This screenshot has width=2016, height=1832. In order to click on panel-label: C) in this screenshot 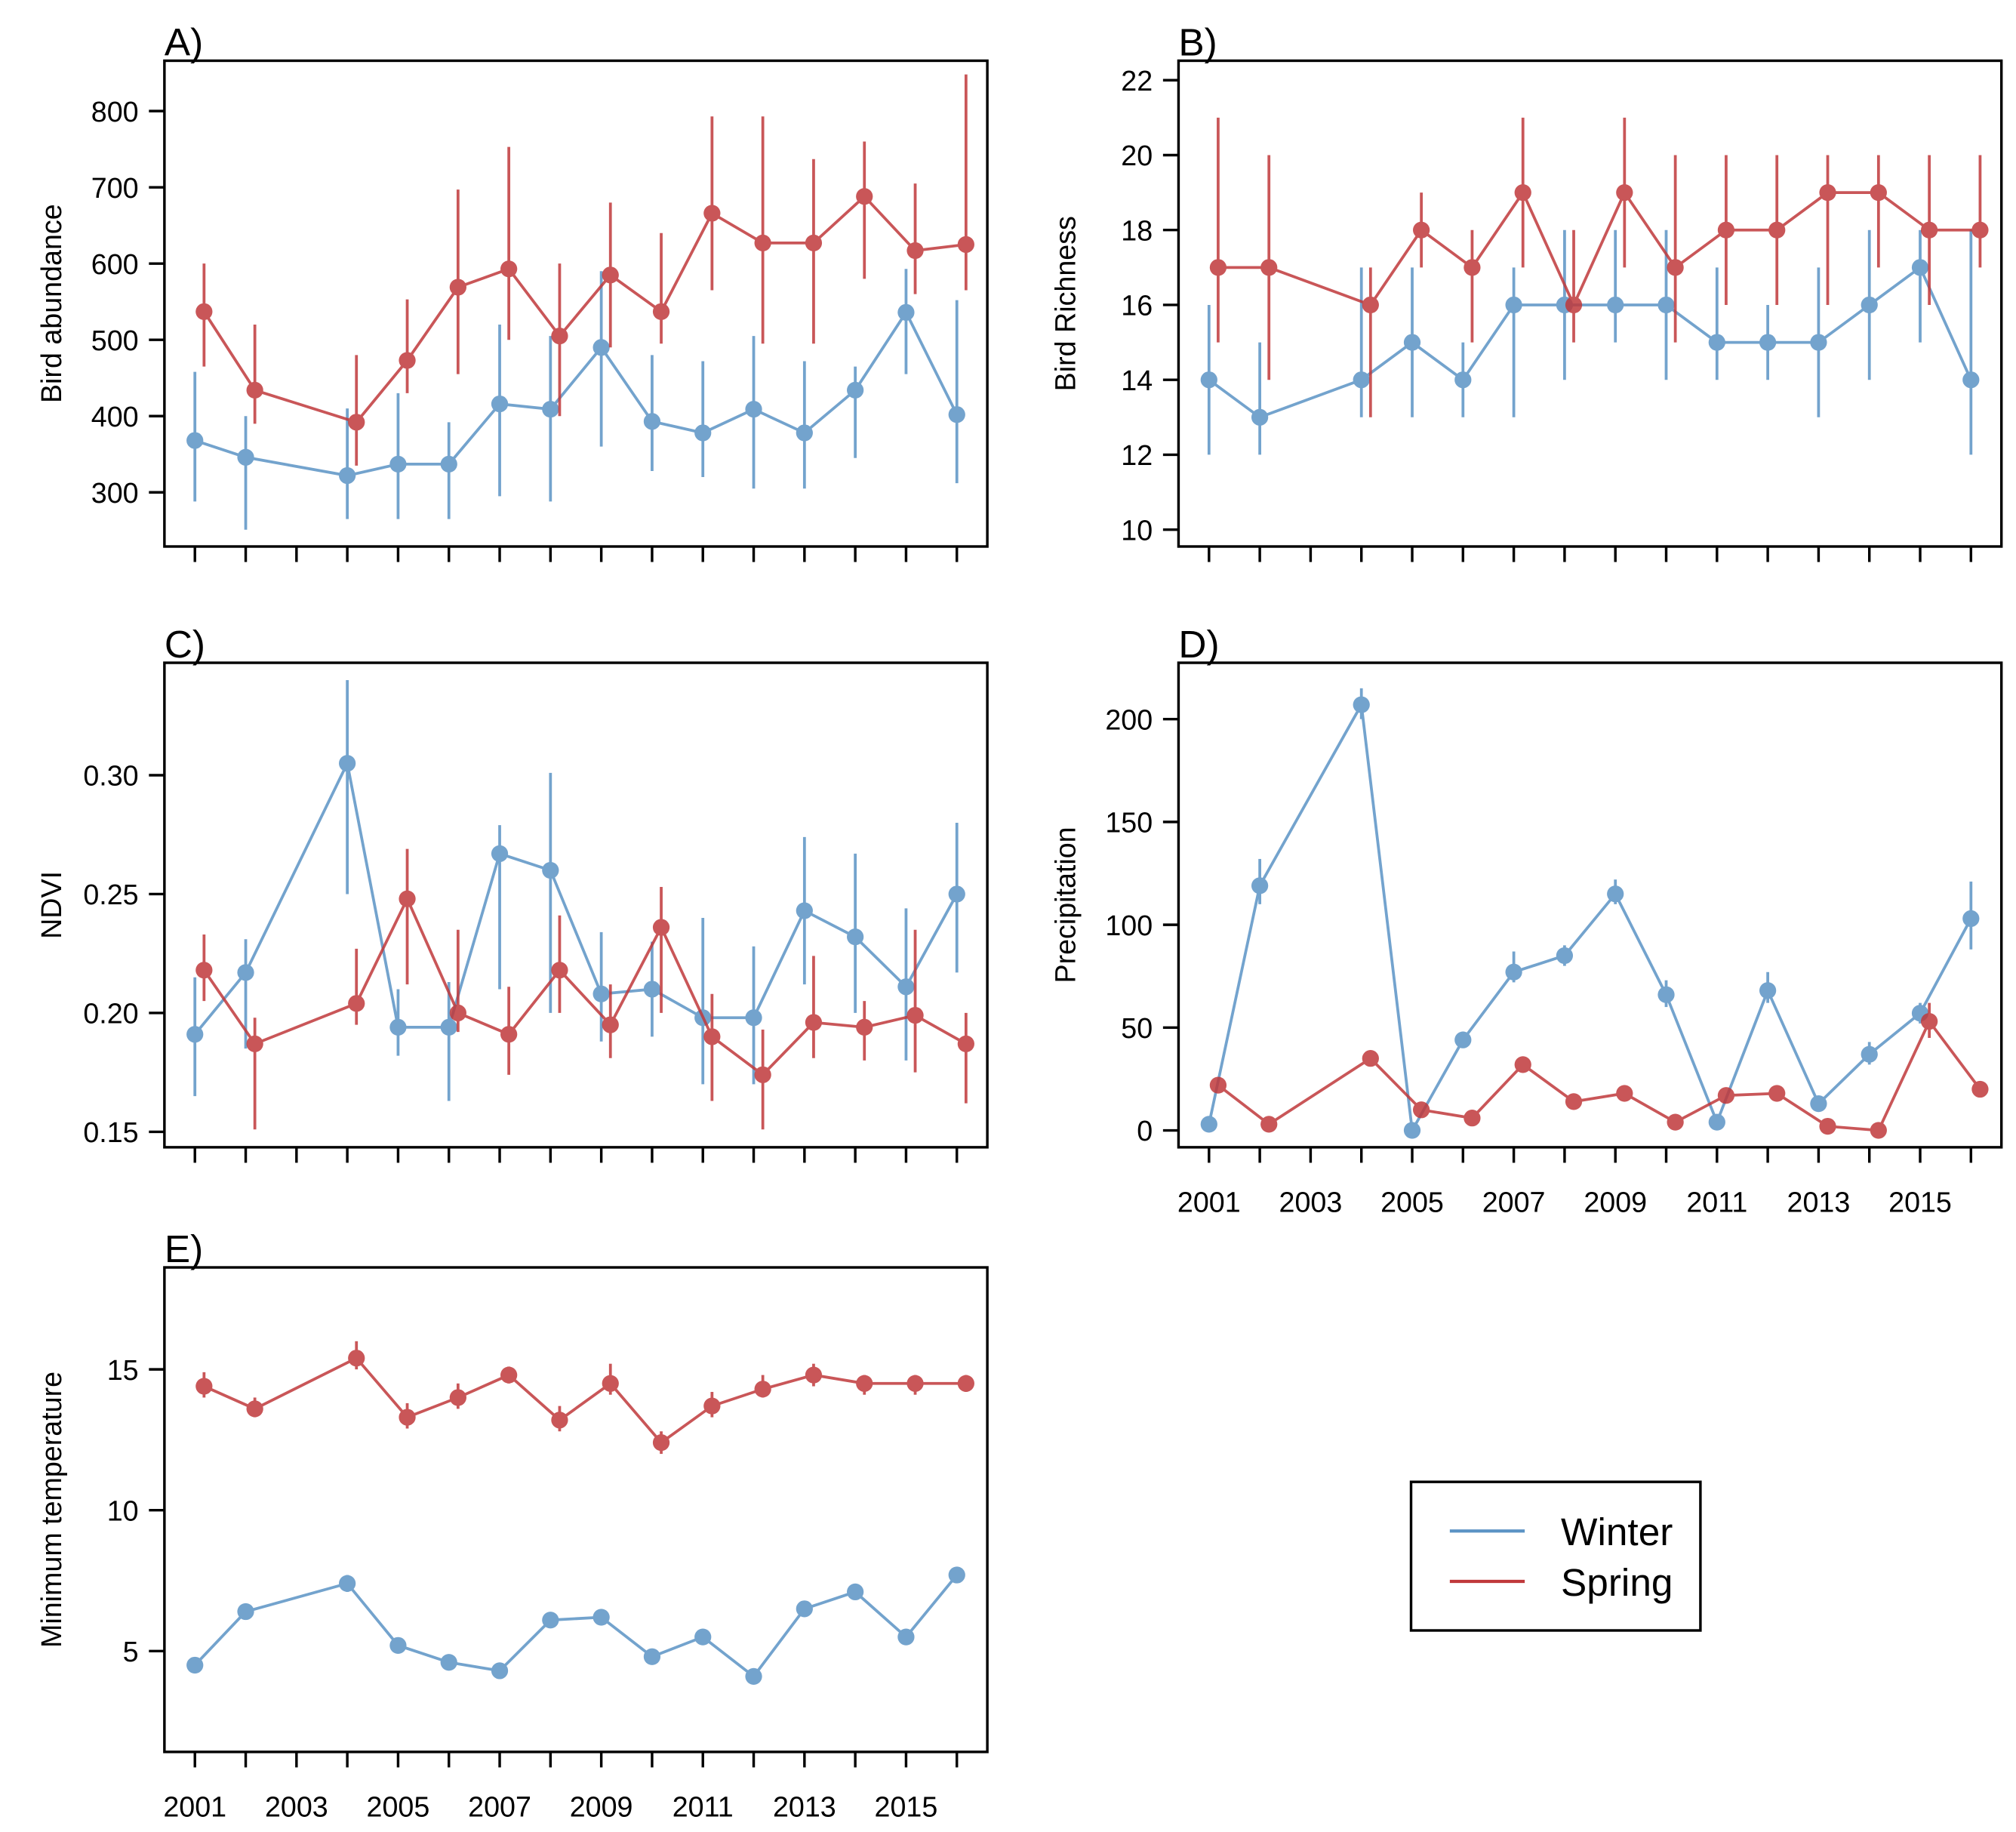, I will do `click(185, 644)`.